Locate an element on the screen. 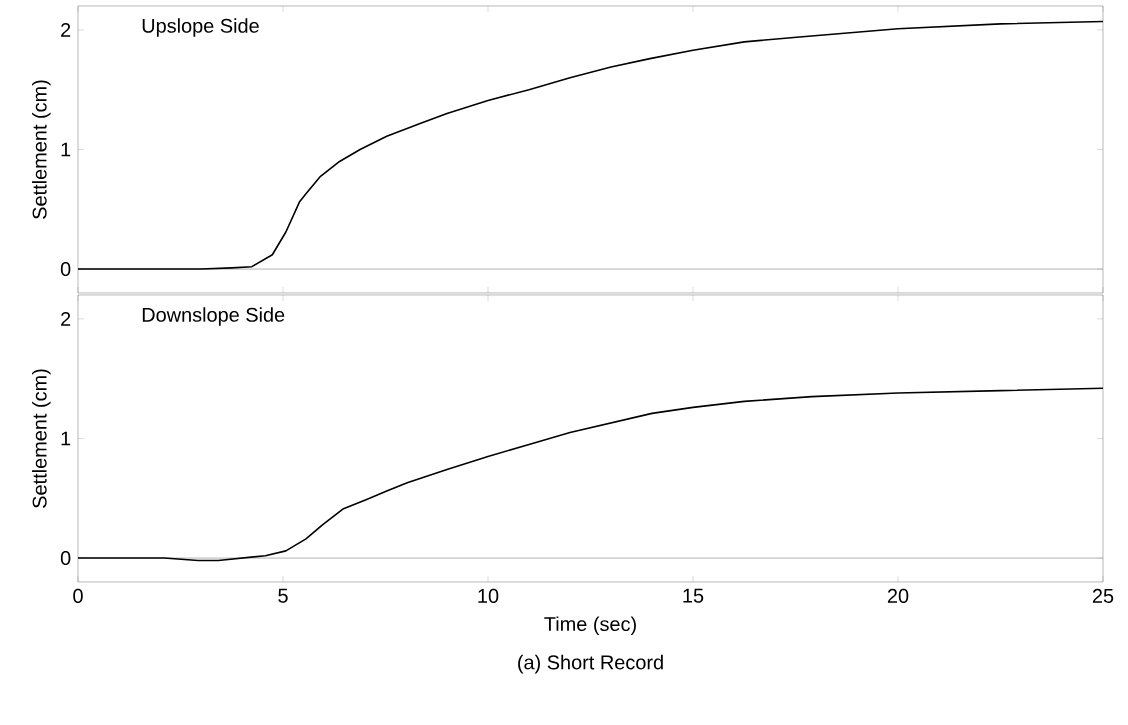  x-tick-label: 20 is located at coordinates (898, 595).